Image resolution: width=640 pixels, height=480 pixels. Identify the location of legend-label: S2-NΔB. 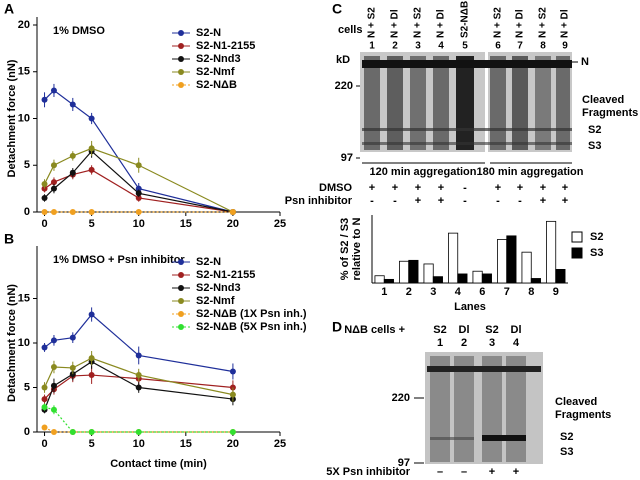
(216, 85).